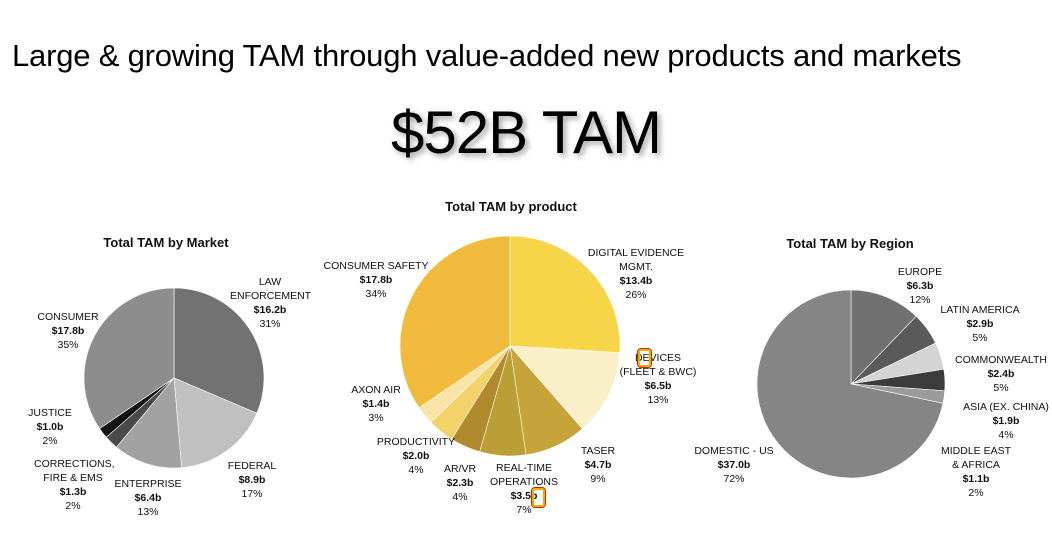  I want to click on slice-label-europe: EUROPE $6.3b 12%, so click(920, 286).